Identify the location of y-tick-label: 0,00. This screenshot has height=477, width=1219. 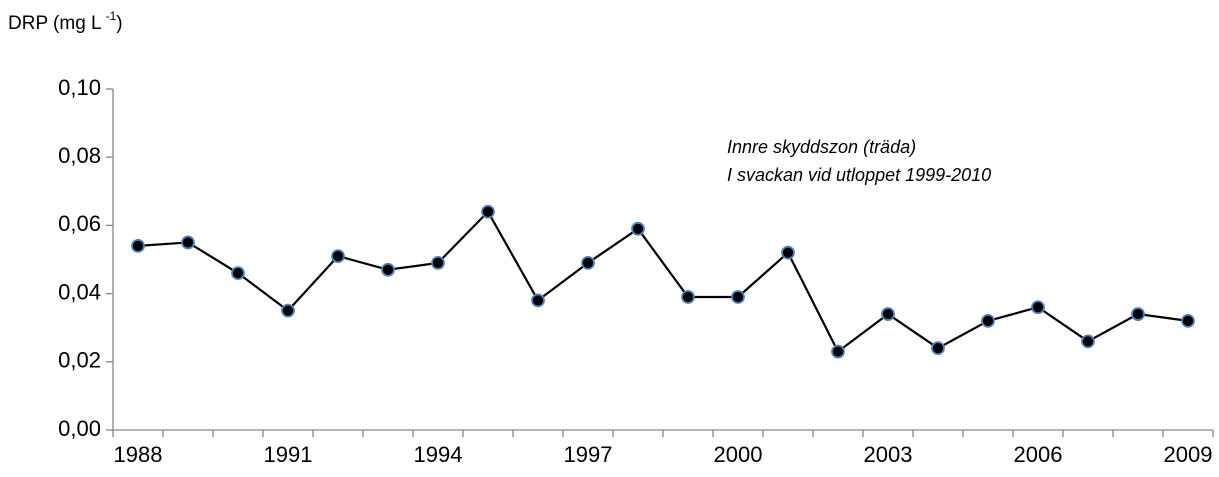
(79, 428).